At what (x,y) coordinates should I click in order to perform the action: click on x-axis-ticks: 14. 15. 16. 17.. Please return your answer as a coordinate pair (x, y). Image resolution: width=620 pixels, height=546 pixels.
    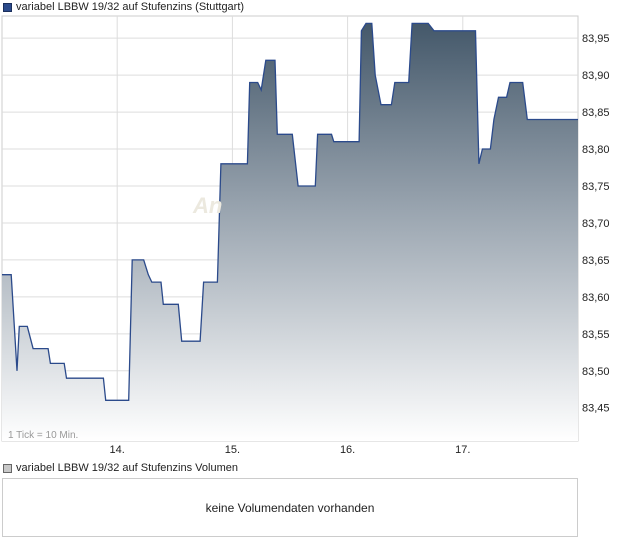
    Looking at the image, I should click on (290, 450).